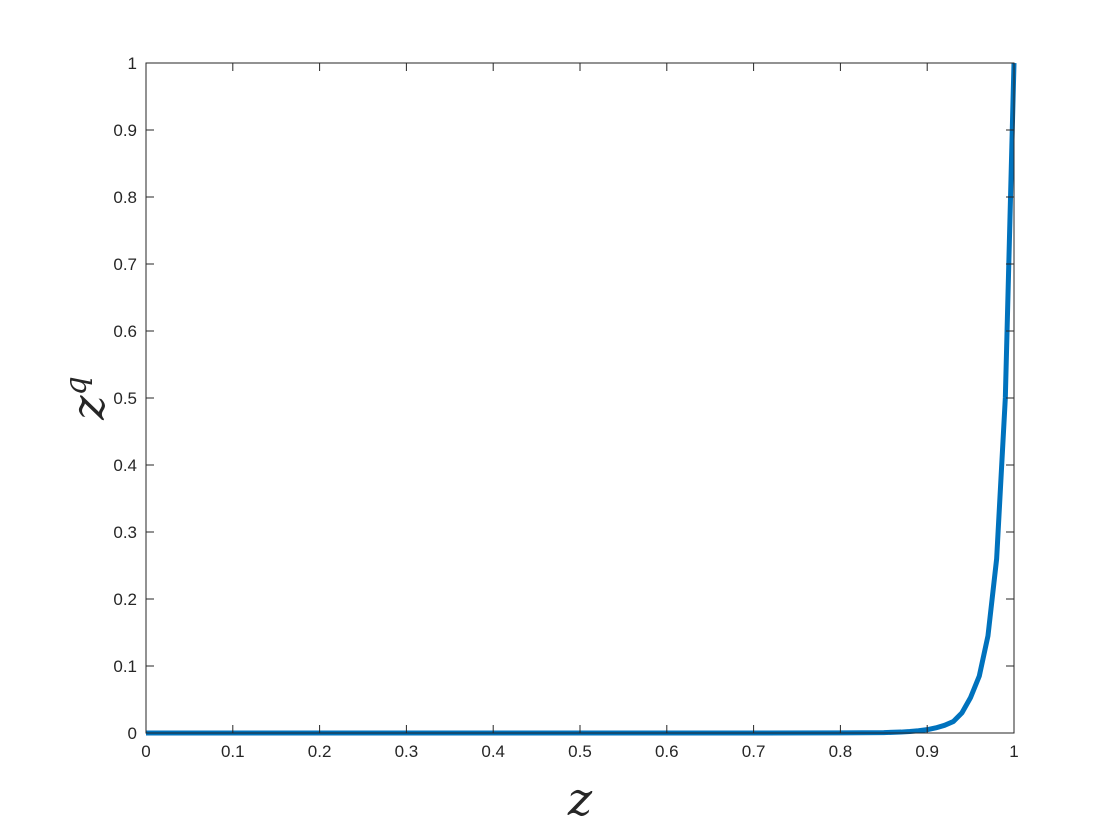  Describe the element at coordinates (125, 331) in the screenshot. I see `y-tick-label: 0.6` at that location.